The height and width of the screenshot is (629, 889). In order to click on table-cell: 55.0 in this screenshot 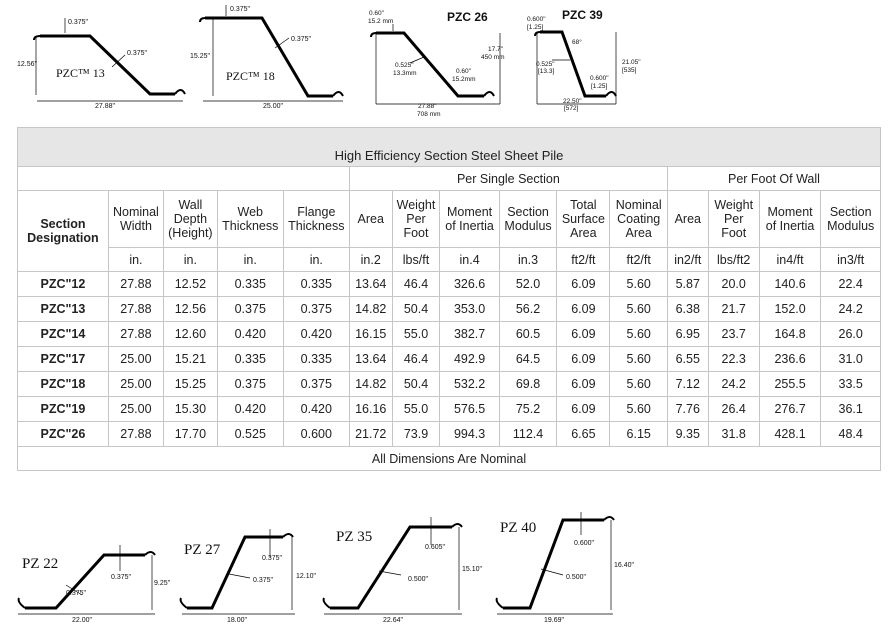, I will do `click(416, 409)`.